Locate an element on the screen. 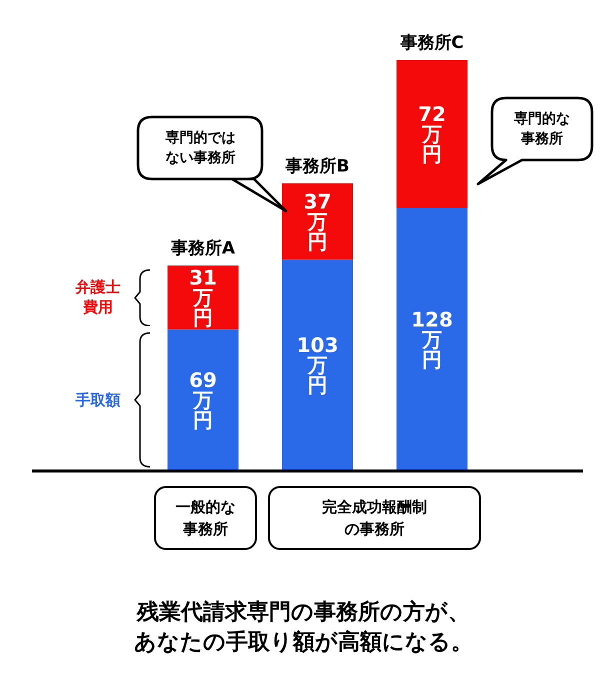 This screenshot has height=690, width=607. data-label: 37万円 is located at coordinates (318, 221).